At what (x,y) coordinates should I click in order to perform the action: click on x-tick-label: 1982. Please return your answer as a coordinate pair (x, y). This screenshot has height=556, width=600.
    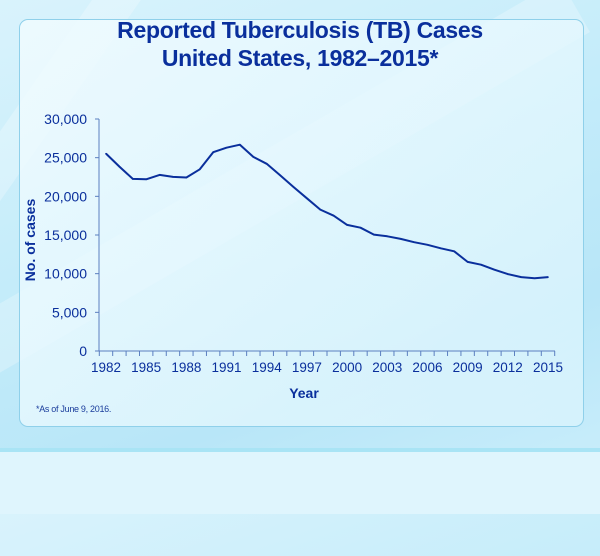
    Looking at the image, I should click on (106, 367).